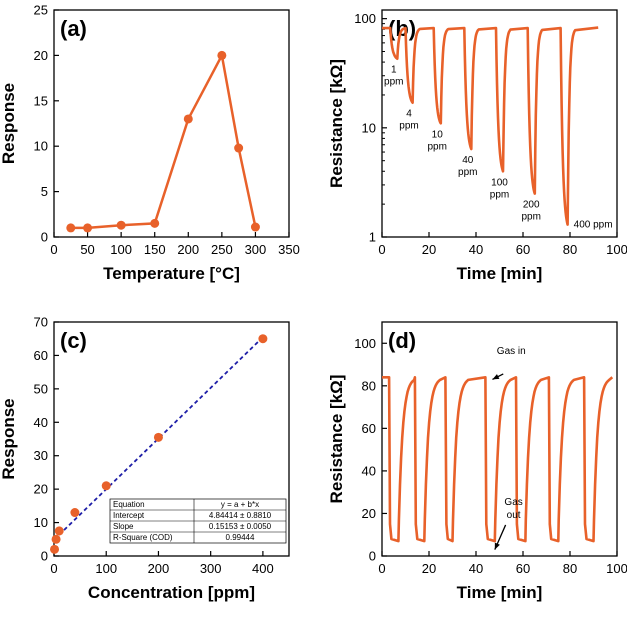 This screenshot has height=619, width=627. Describe the element at coordinates (531, 205) in the screenshot. I see `pulse-label: 200` at that location.